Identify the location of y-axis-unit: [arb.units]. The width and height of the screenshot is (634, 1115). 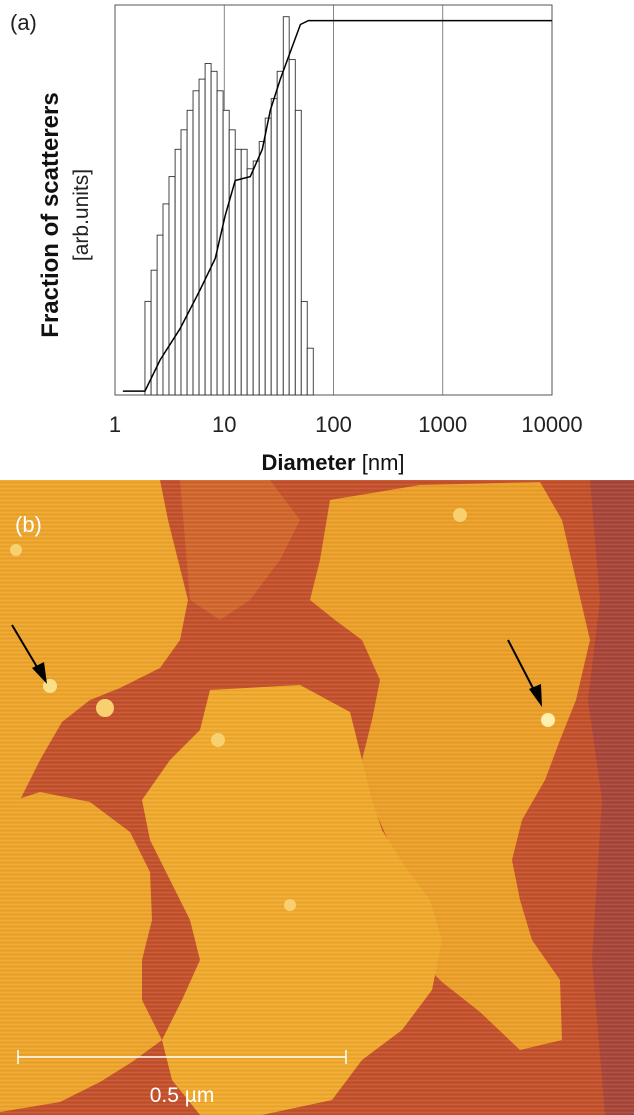
(81, 215).